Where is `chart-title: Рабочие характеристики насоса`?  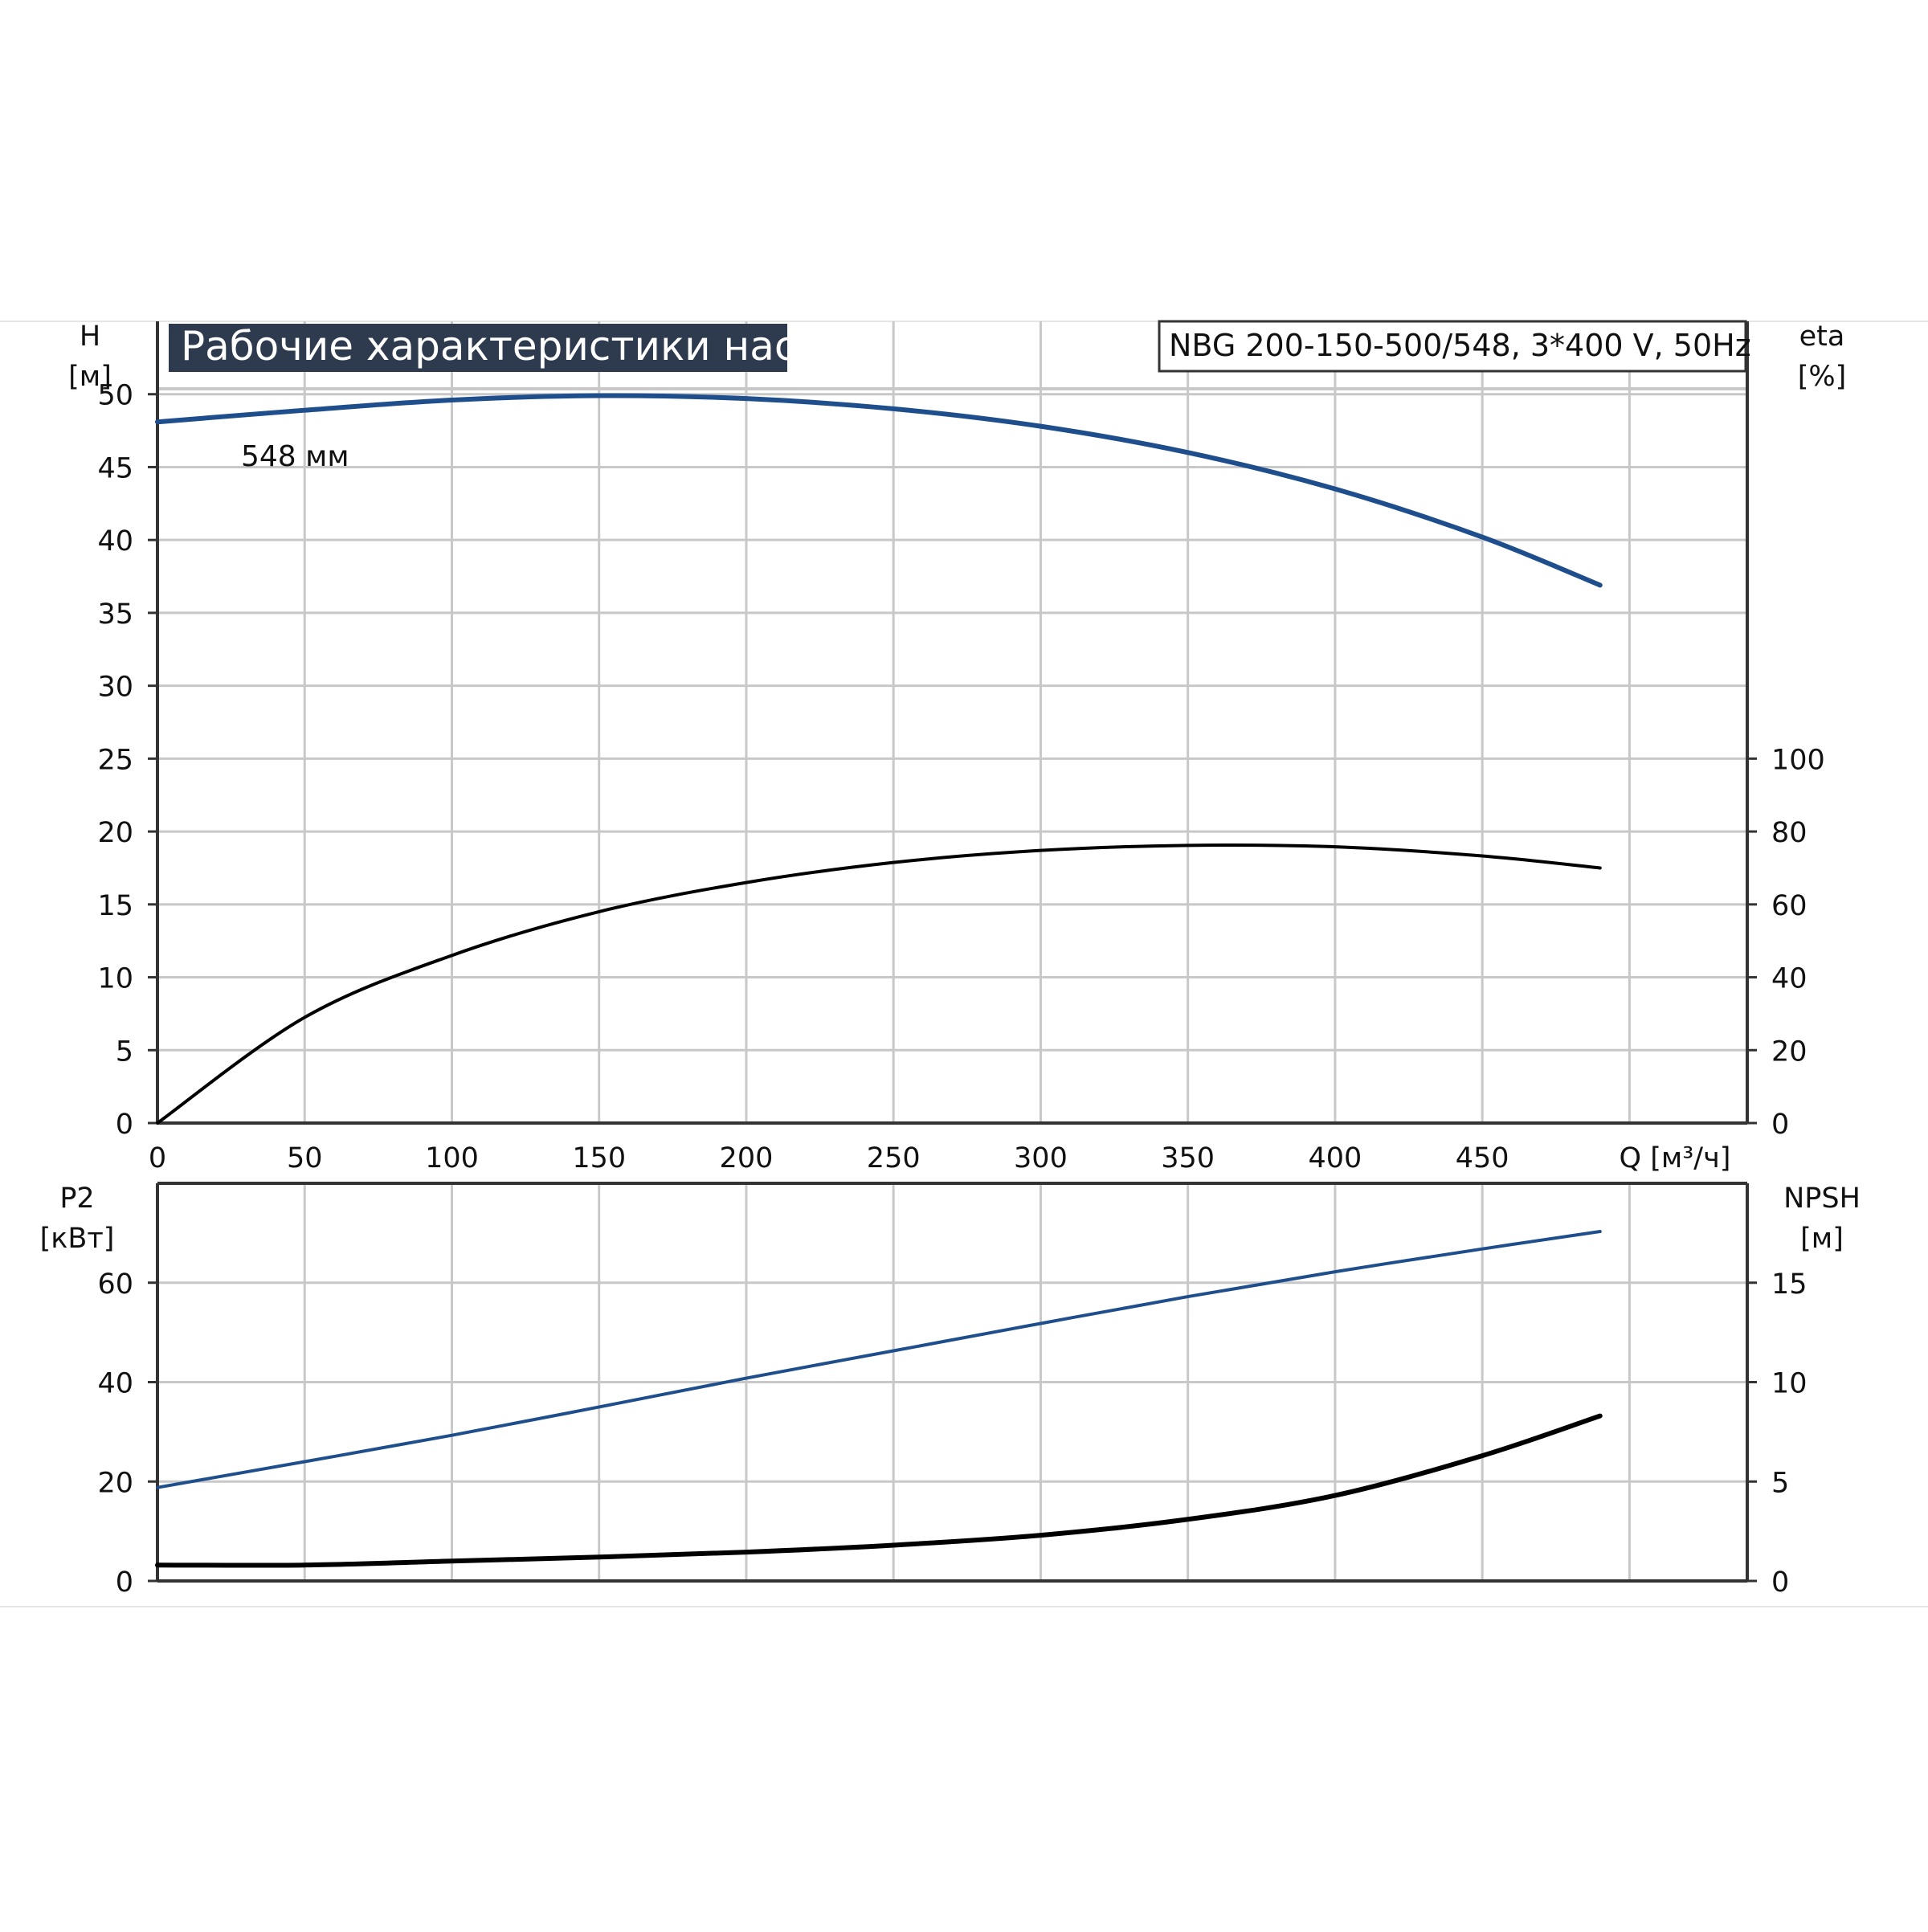 chart-title: Рабочие характеристики насоса is located at coordinates (524, 346).